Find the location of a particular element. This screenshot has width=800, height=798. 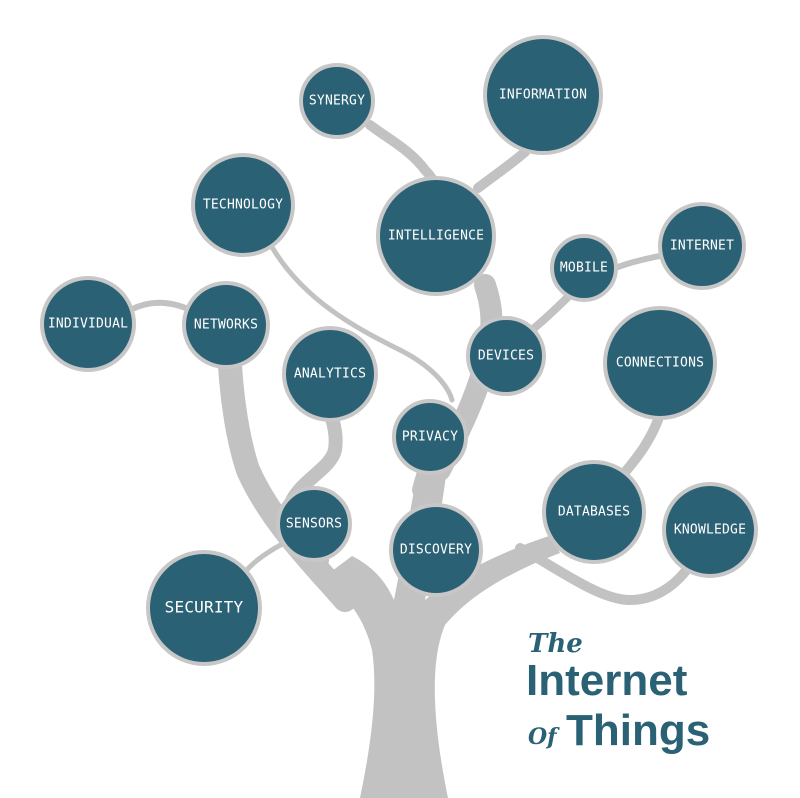

node-circle-analytics is located at coordinates (330, 374).